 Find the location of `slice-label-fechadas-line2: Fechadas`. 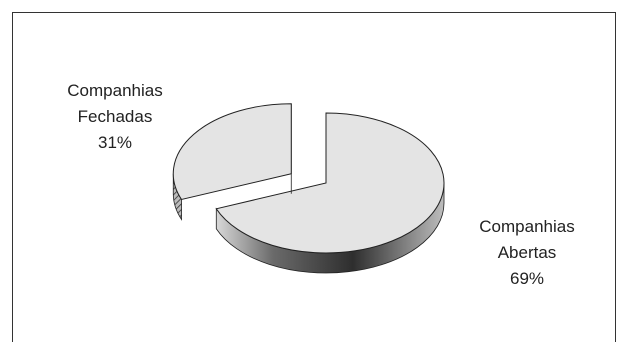

slice-label-fechadas-line2: Fechadas is located at coordinates (115, 116).